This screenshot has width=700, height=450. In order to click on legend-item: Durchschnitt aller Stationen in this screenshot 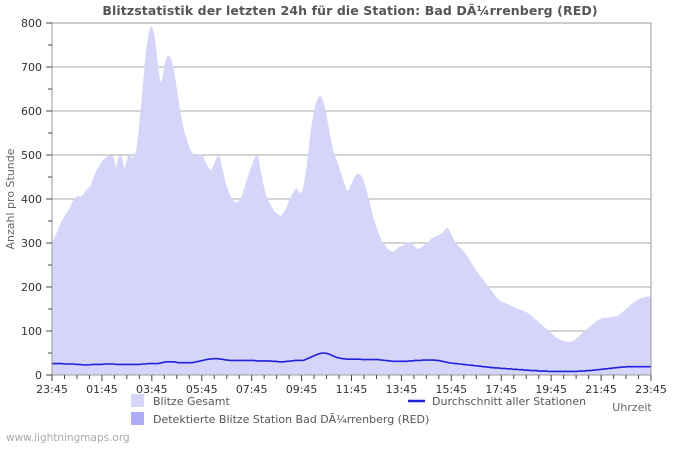, I will do `click(497, 401)`.